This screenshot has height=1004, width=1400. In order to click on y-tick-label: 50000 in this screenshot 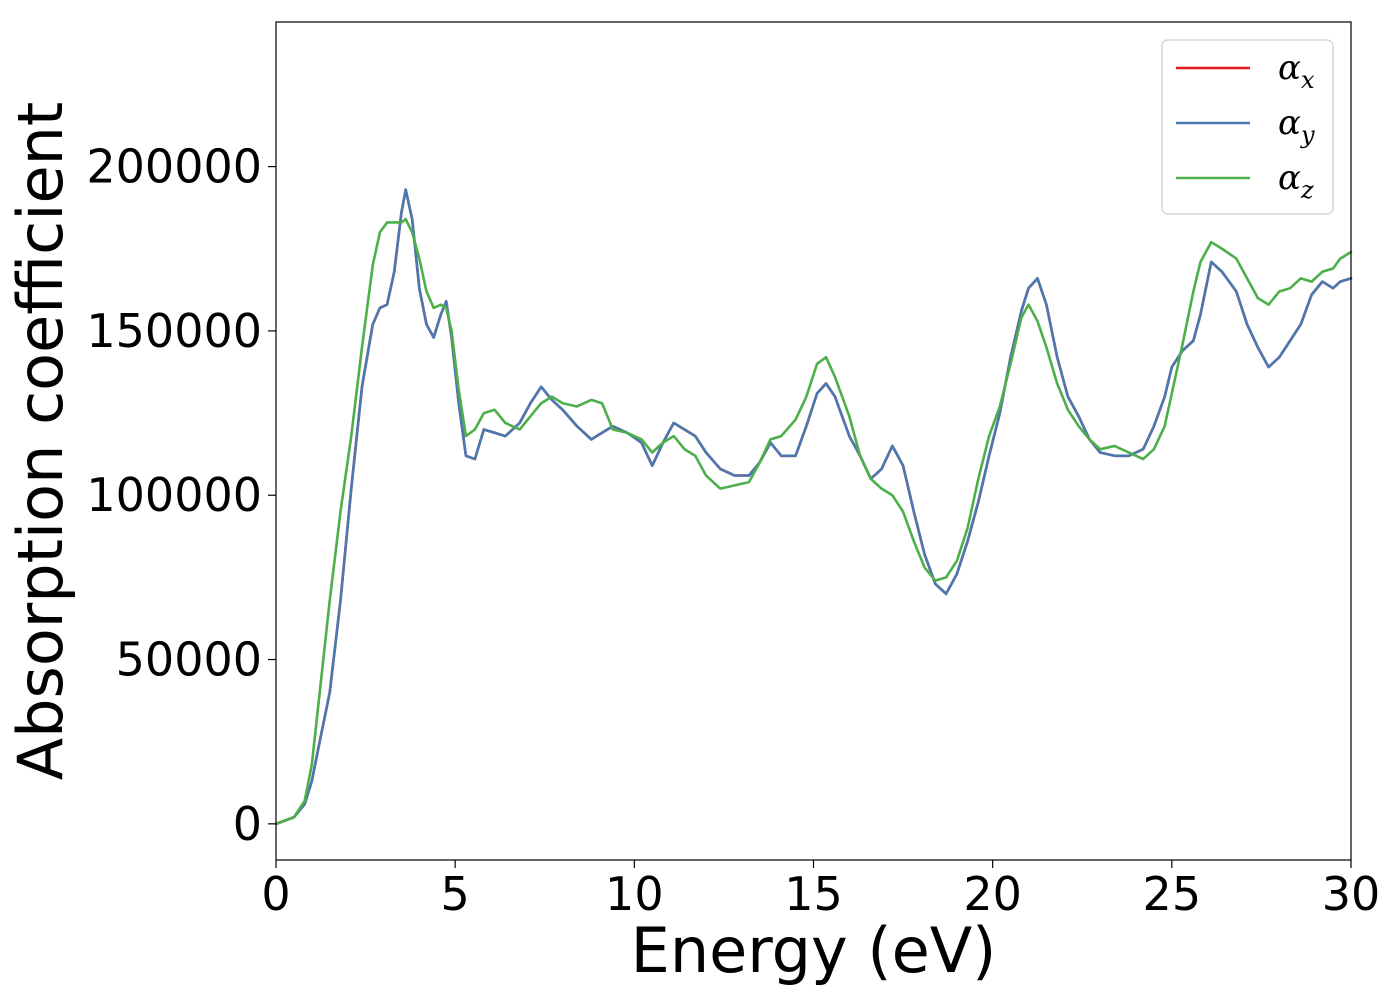, I will do `click(189, 660)`.